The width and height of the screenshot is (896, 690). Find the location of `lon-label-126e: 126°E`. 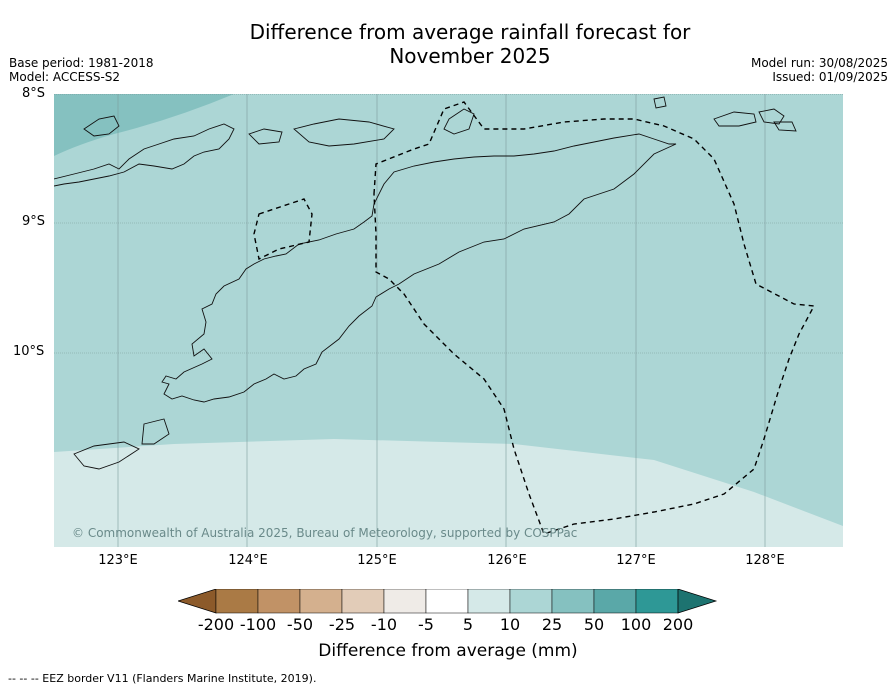

lon-label-126e: 126°E is located at coordinates (507, 560).